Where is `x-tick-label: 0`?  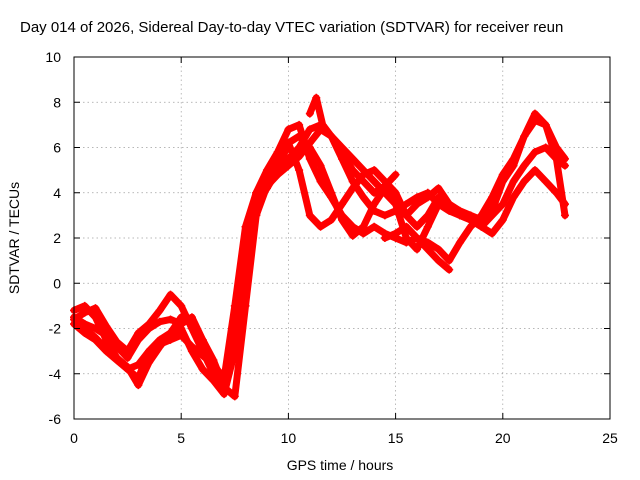
x-tick-label: 0 is located at coordinates (74, 438).